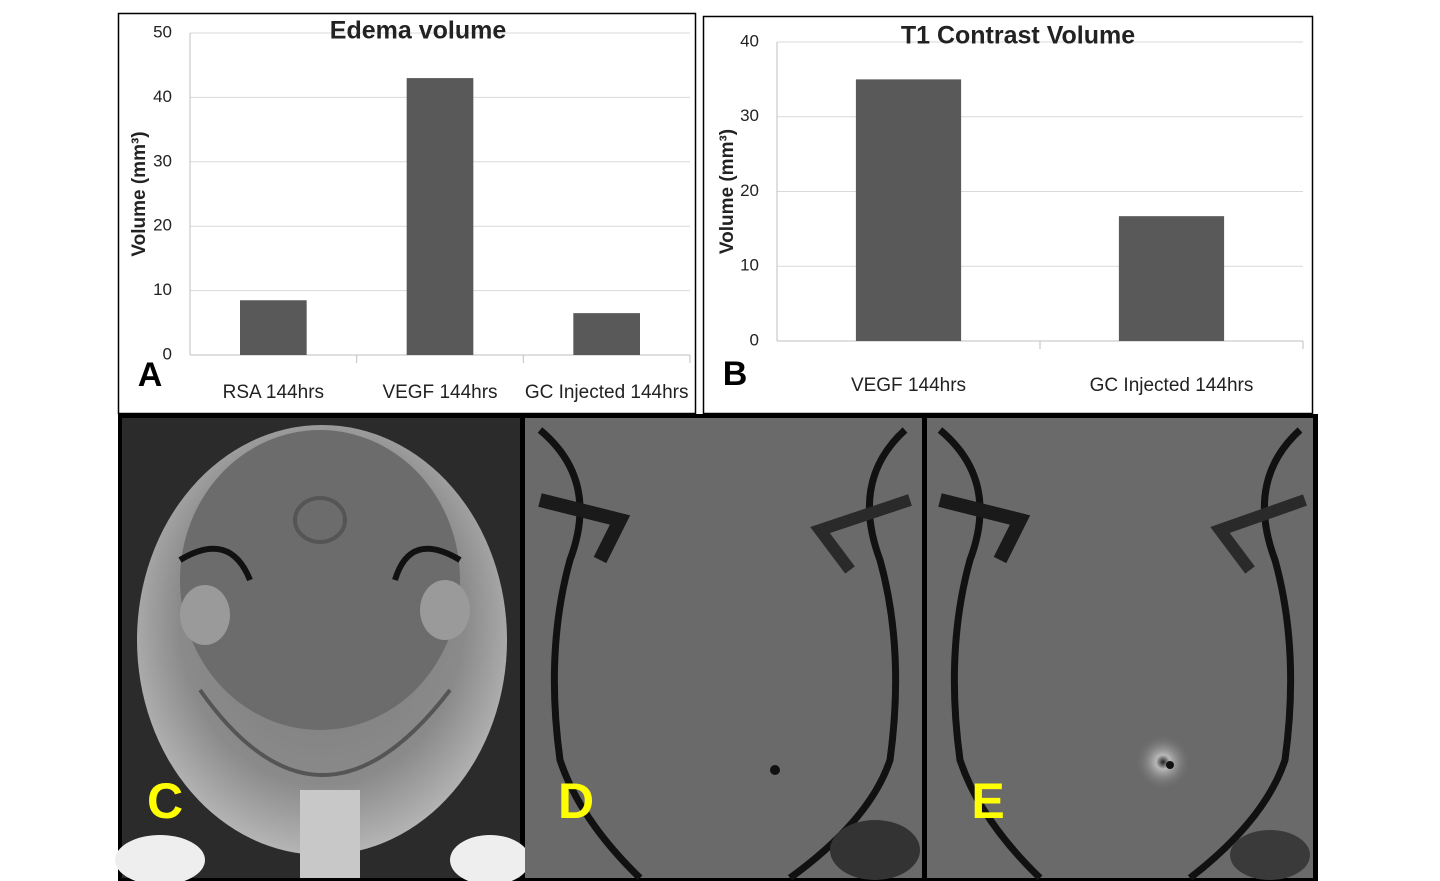 This screenshot has width=1440, height=881. I want to click on x-tick-label: RSA 144hrs, so click(273, 392).